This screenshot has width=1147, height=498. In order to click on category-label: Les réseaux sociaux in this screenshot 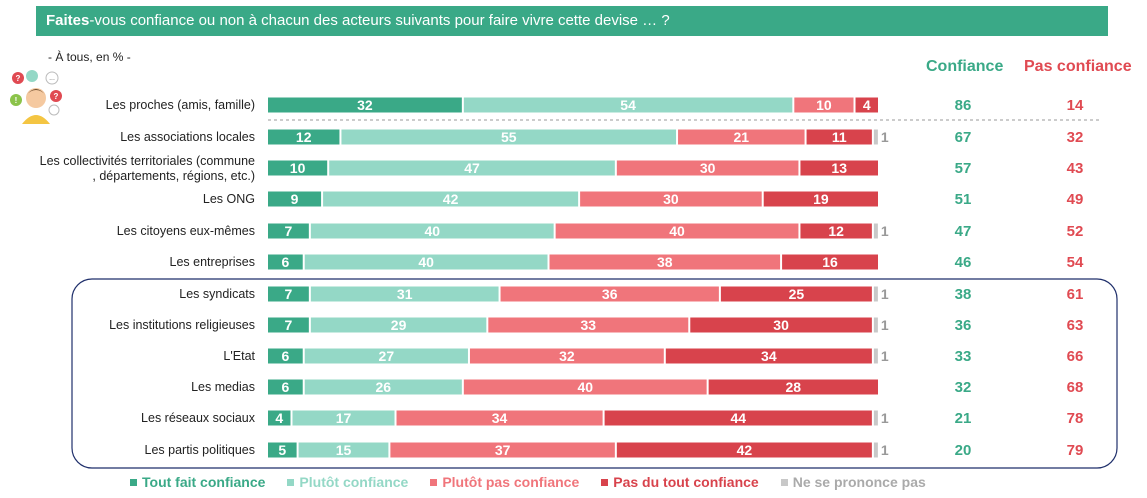, I will do `click(198, 418)`.